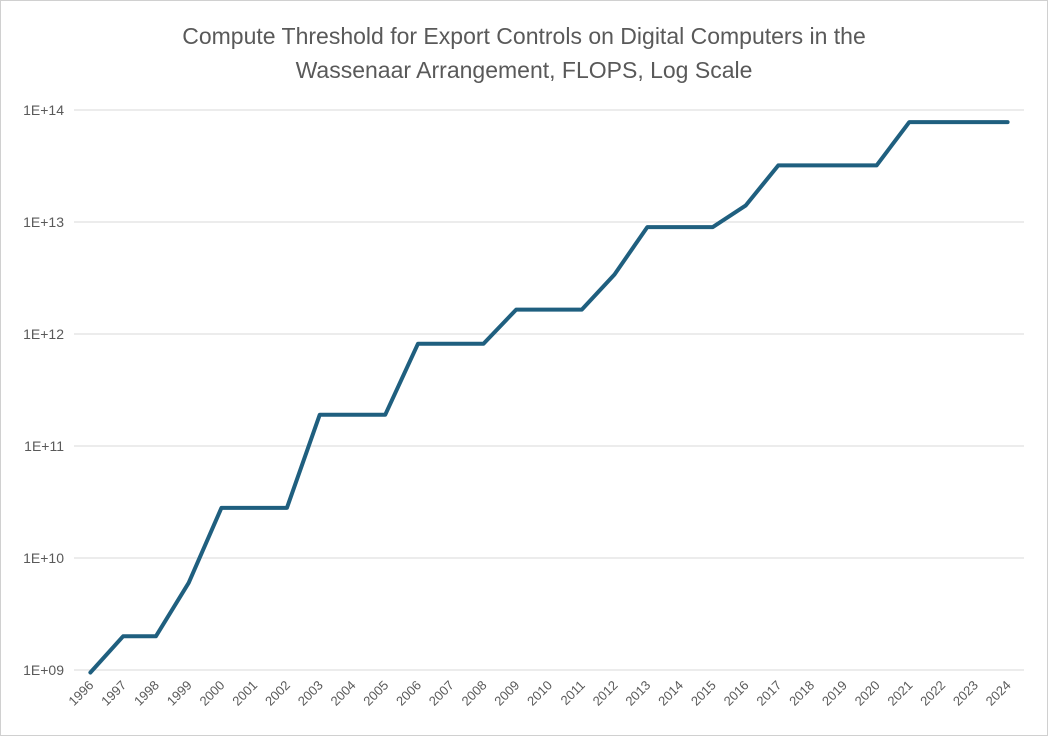  What do you see at coordinates (998, 693) in the screenshot?
I see `x-tick-label: 2024` at bounding box center [998, 693].